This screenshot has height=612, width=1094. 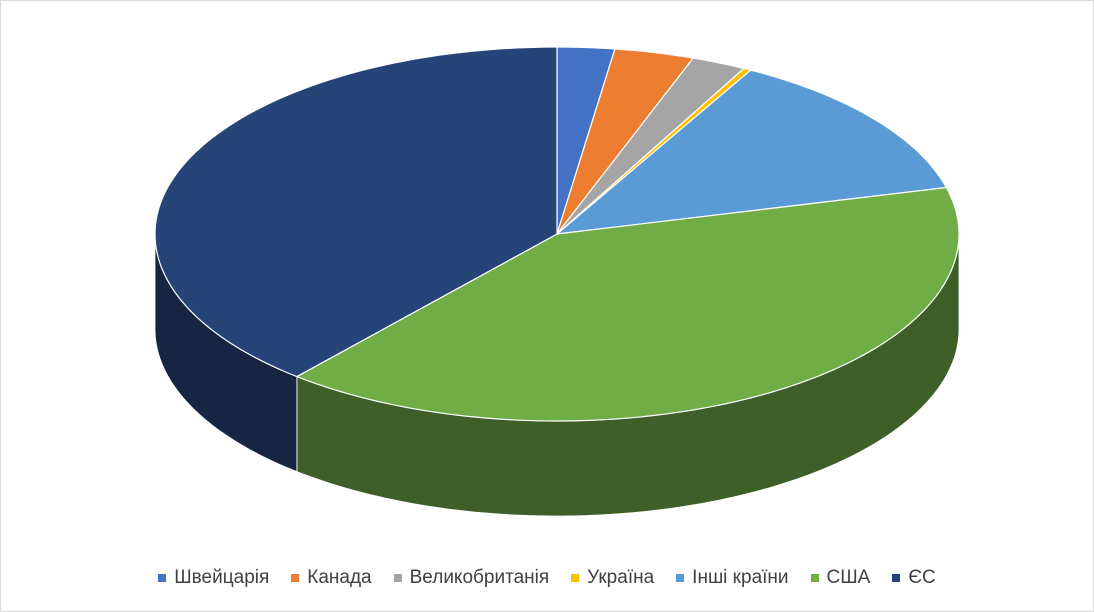 What do you see at coordinates (740, 577) in the screenshot?
I see `legend-label: Інші країни` at bounding box center [740, 577].